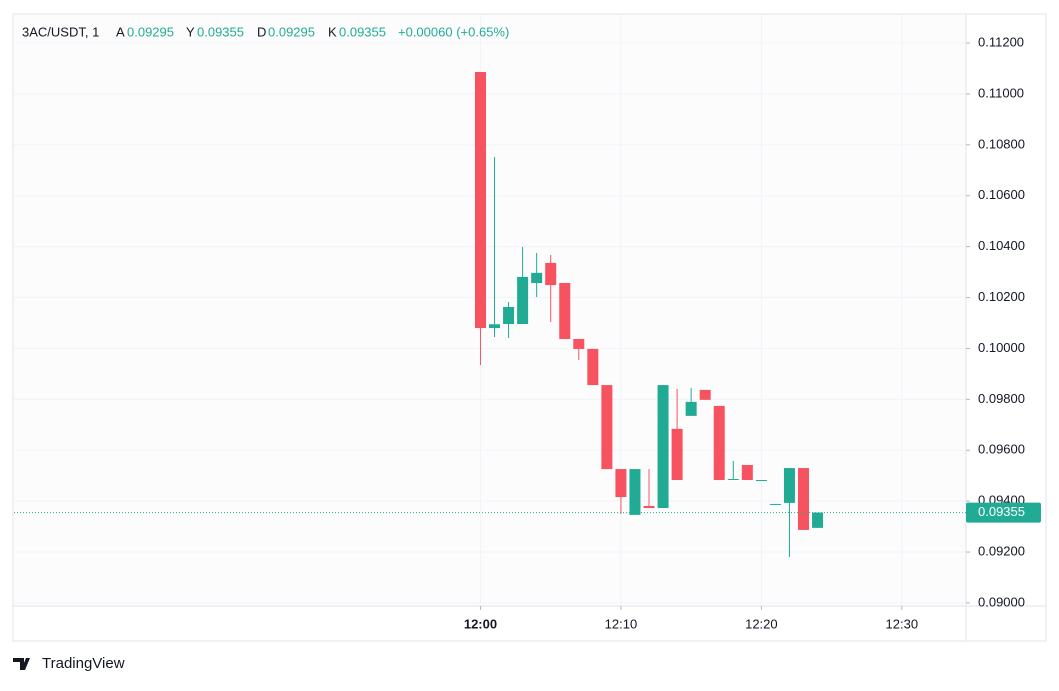  I want to click on logo: TradingView, so click(69, 663).